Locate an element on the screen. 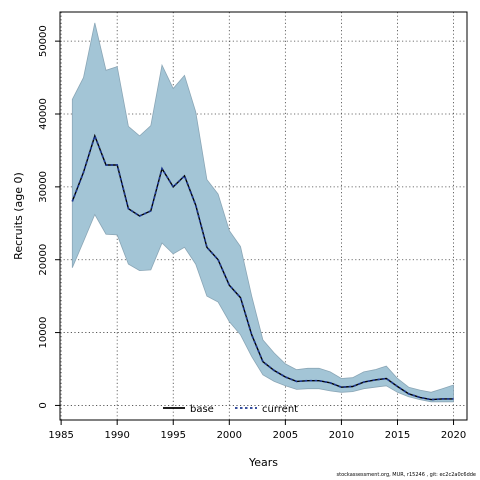 The width and height of the screenshot is (480, 480). x-tick-label: 2005 is located at coordinates (285, 435).